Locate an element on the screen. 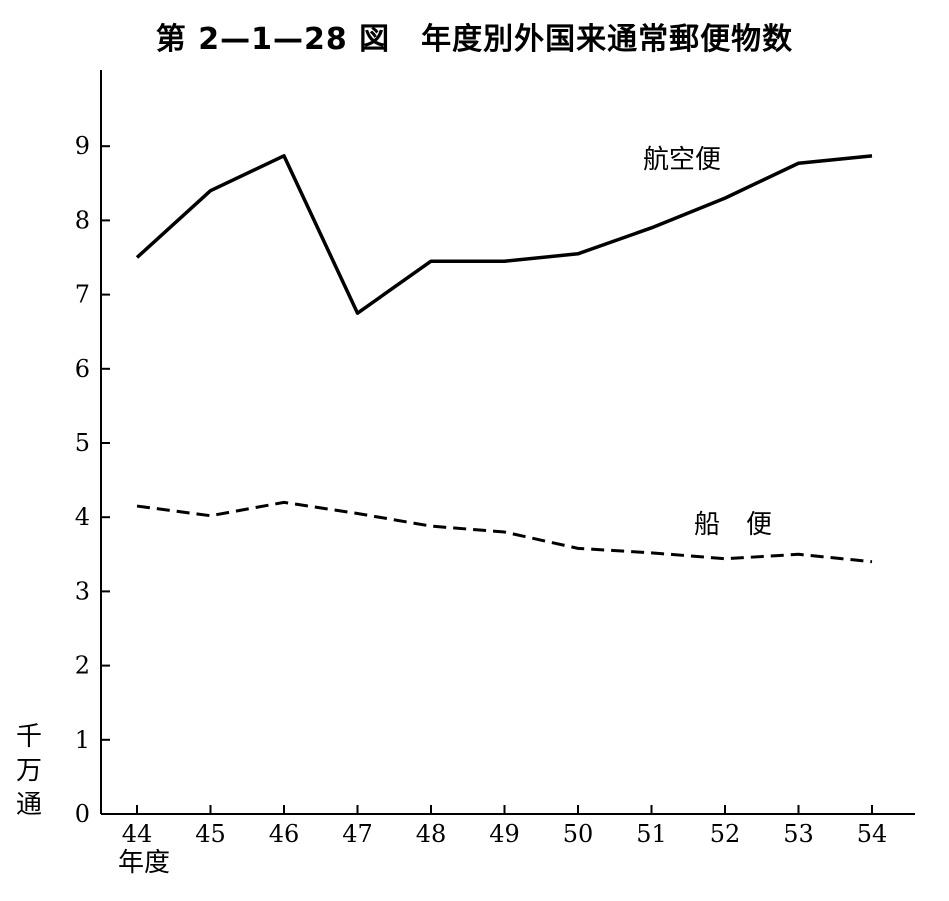  y-tick-label: 1 is located at coordinates (82, 740).